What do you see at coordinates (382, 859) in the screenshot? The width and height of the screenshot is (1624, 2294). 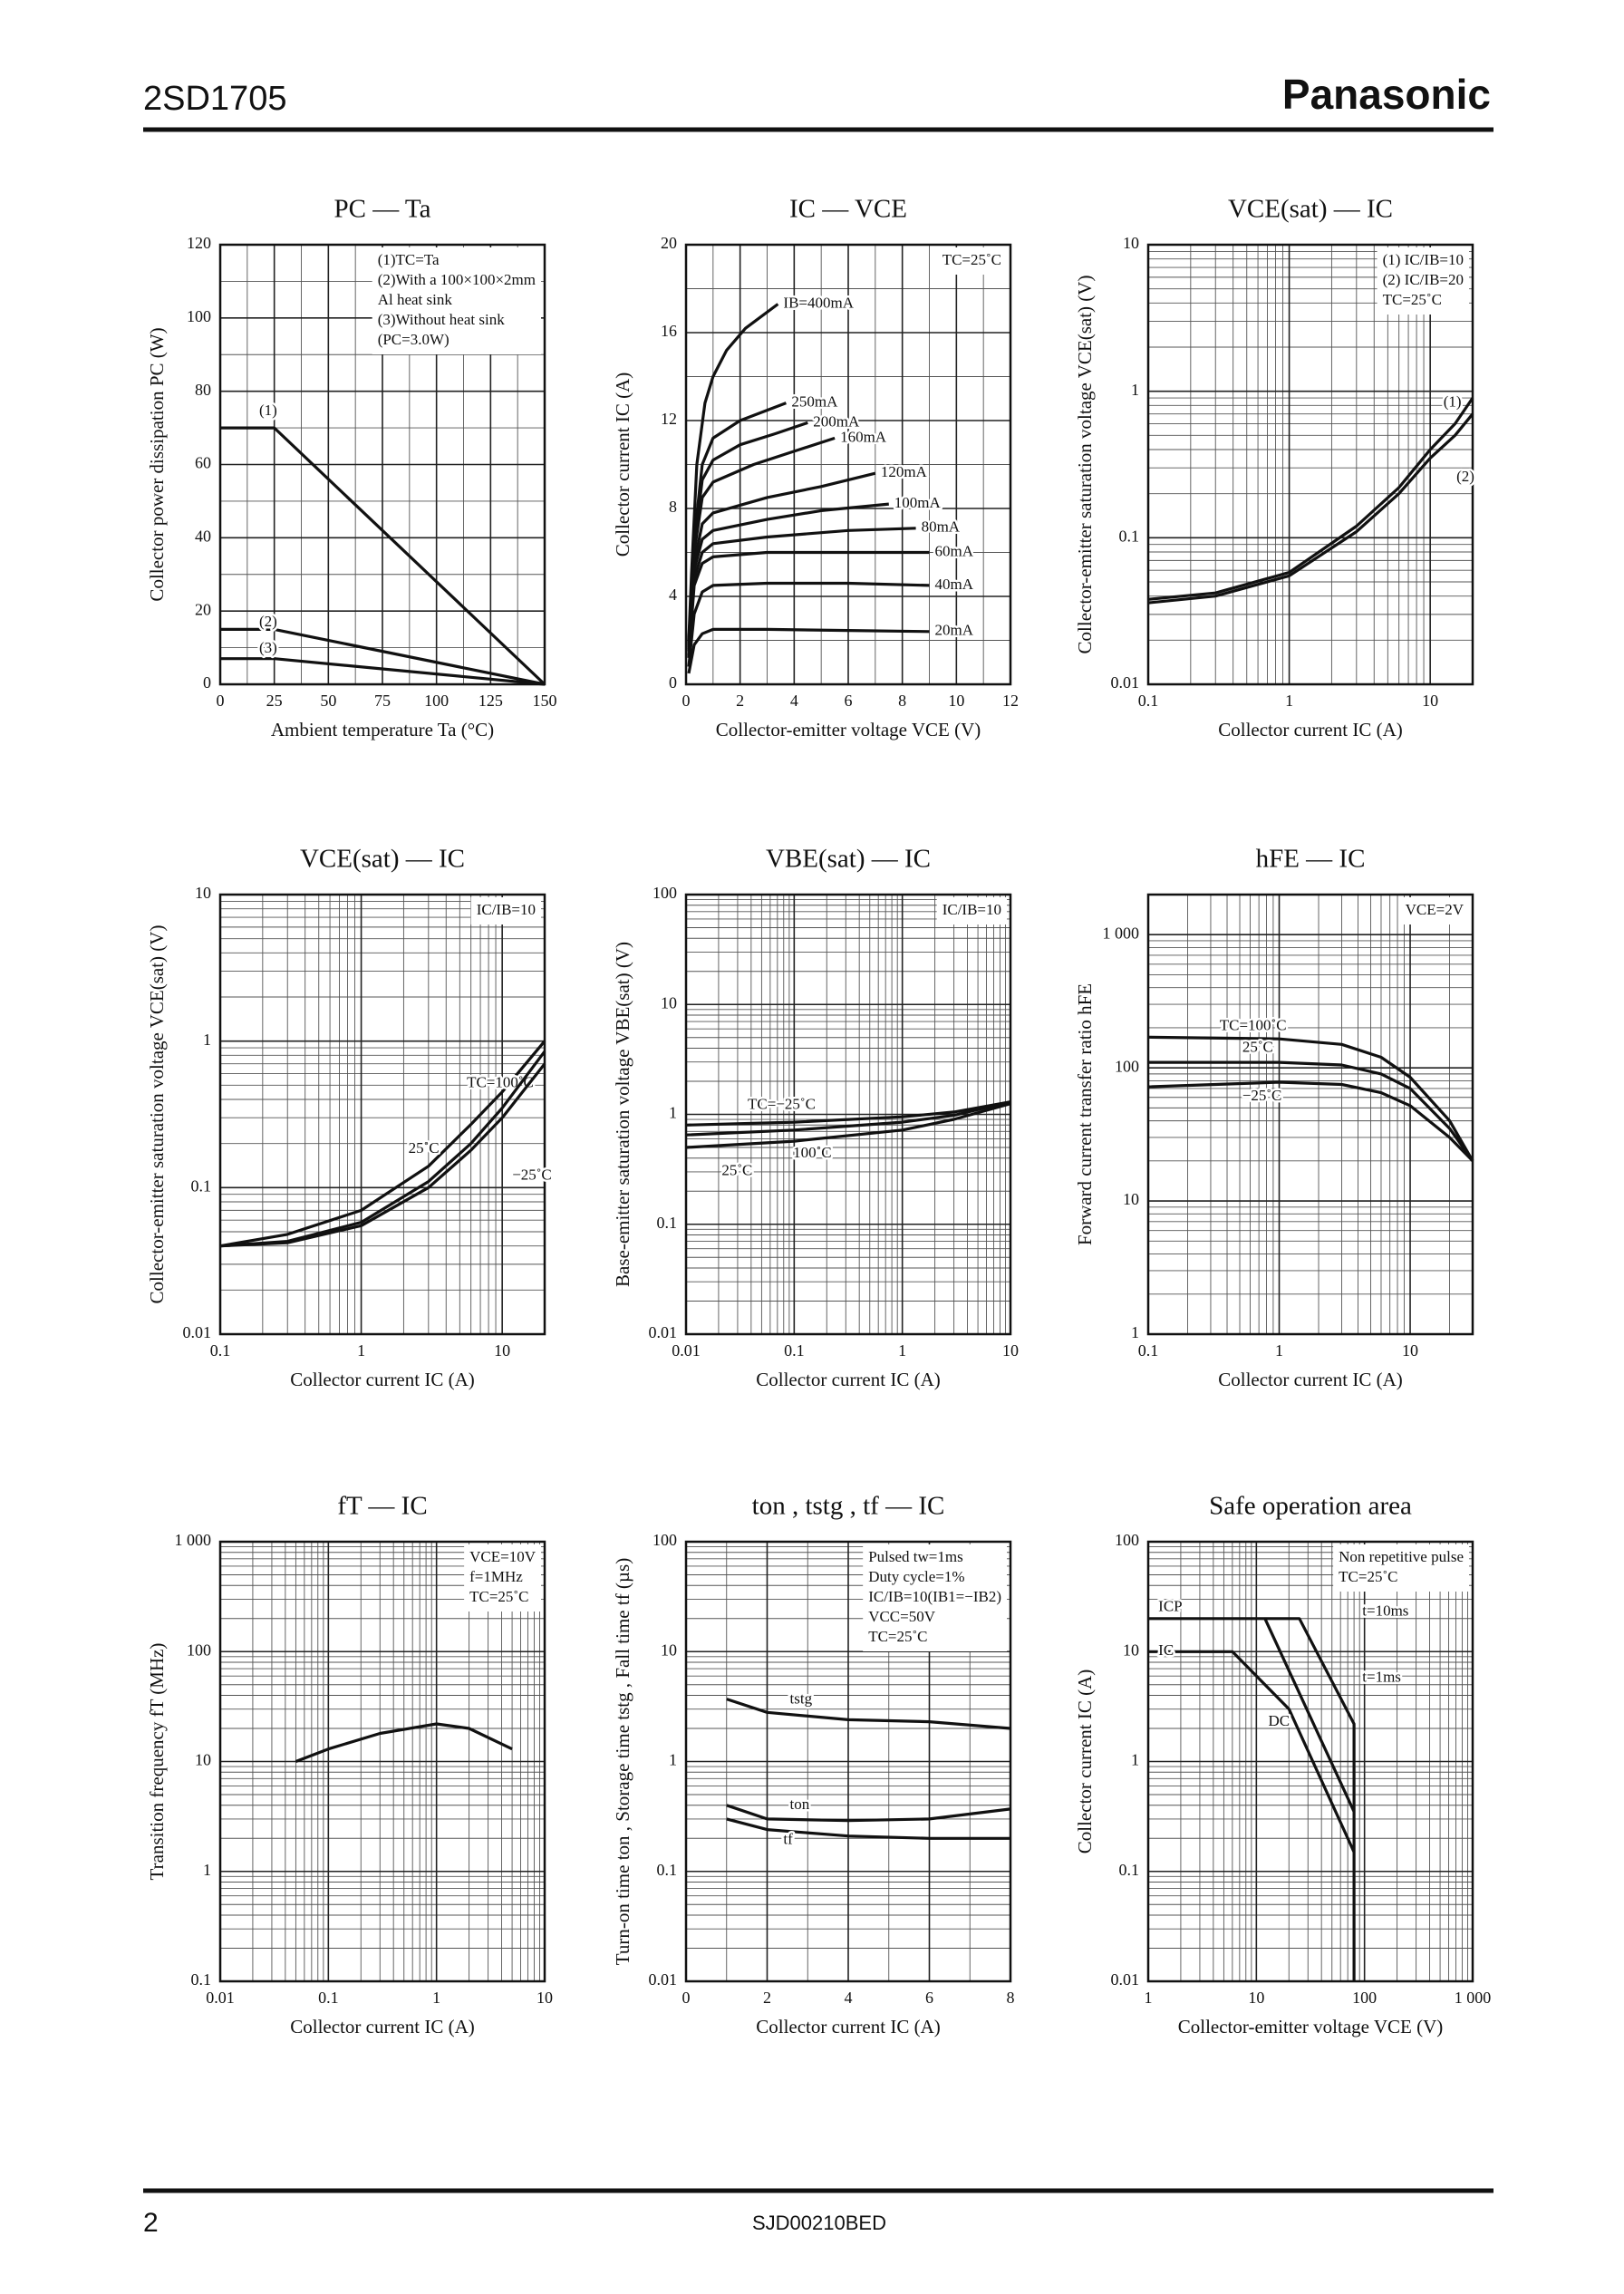 I see `chart-title: VCE(sat) — IC` at bounding box center [382, 859].